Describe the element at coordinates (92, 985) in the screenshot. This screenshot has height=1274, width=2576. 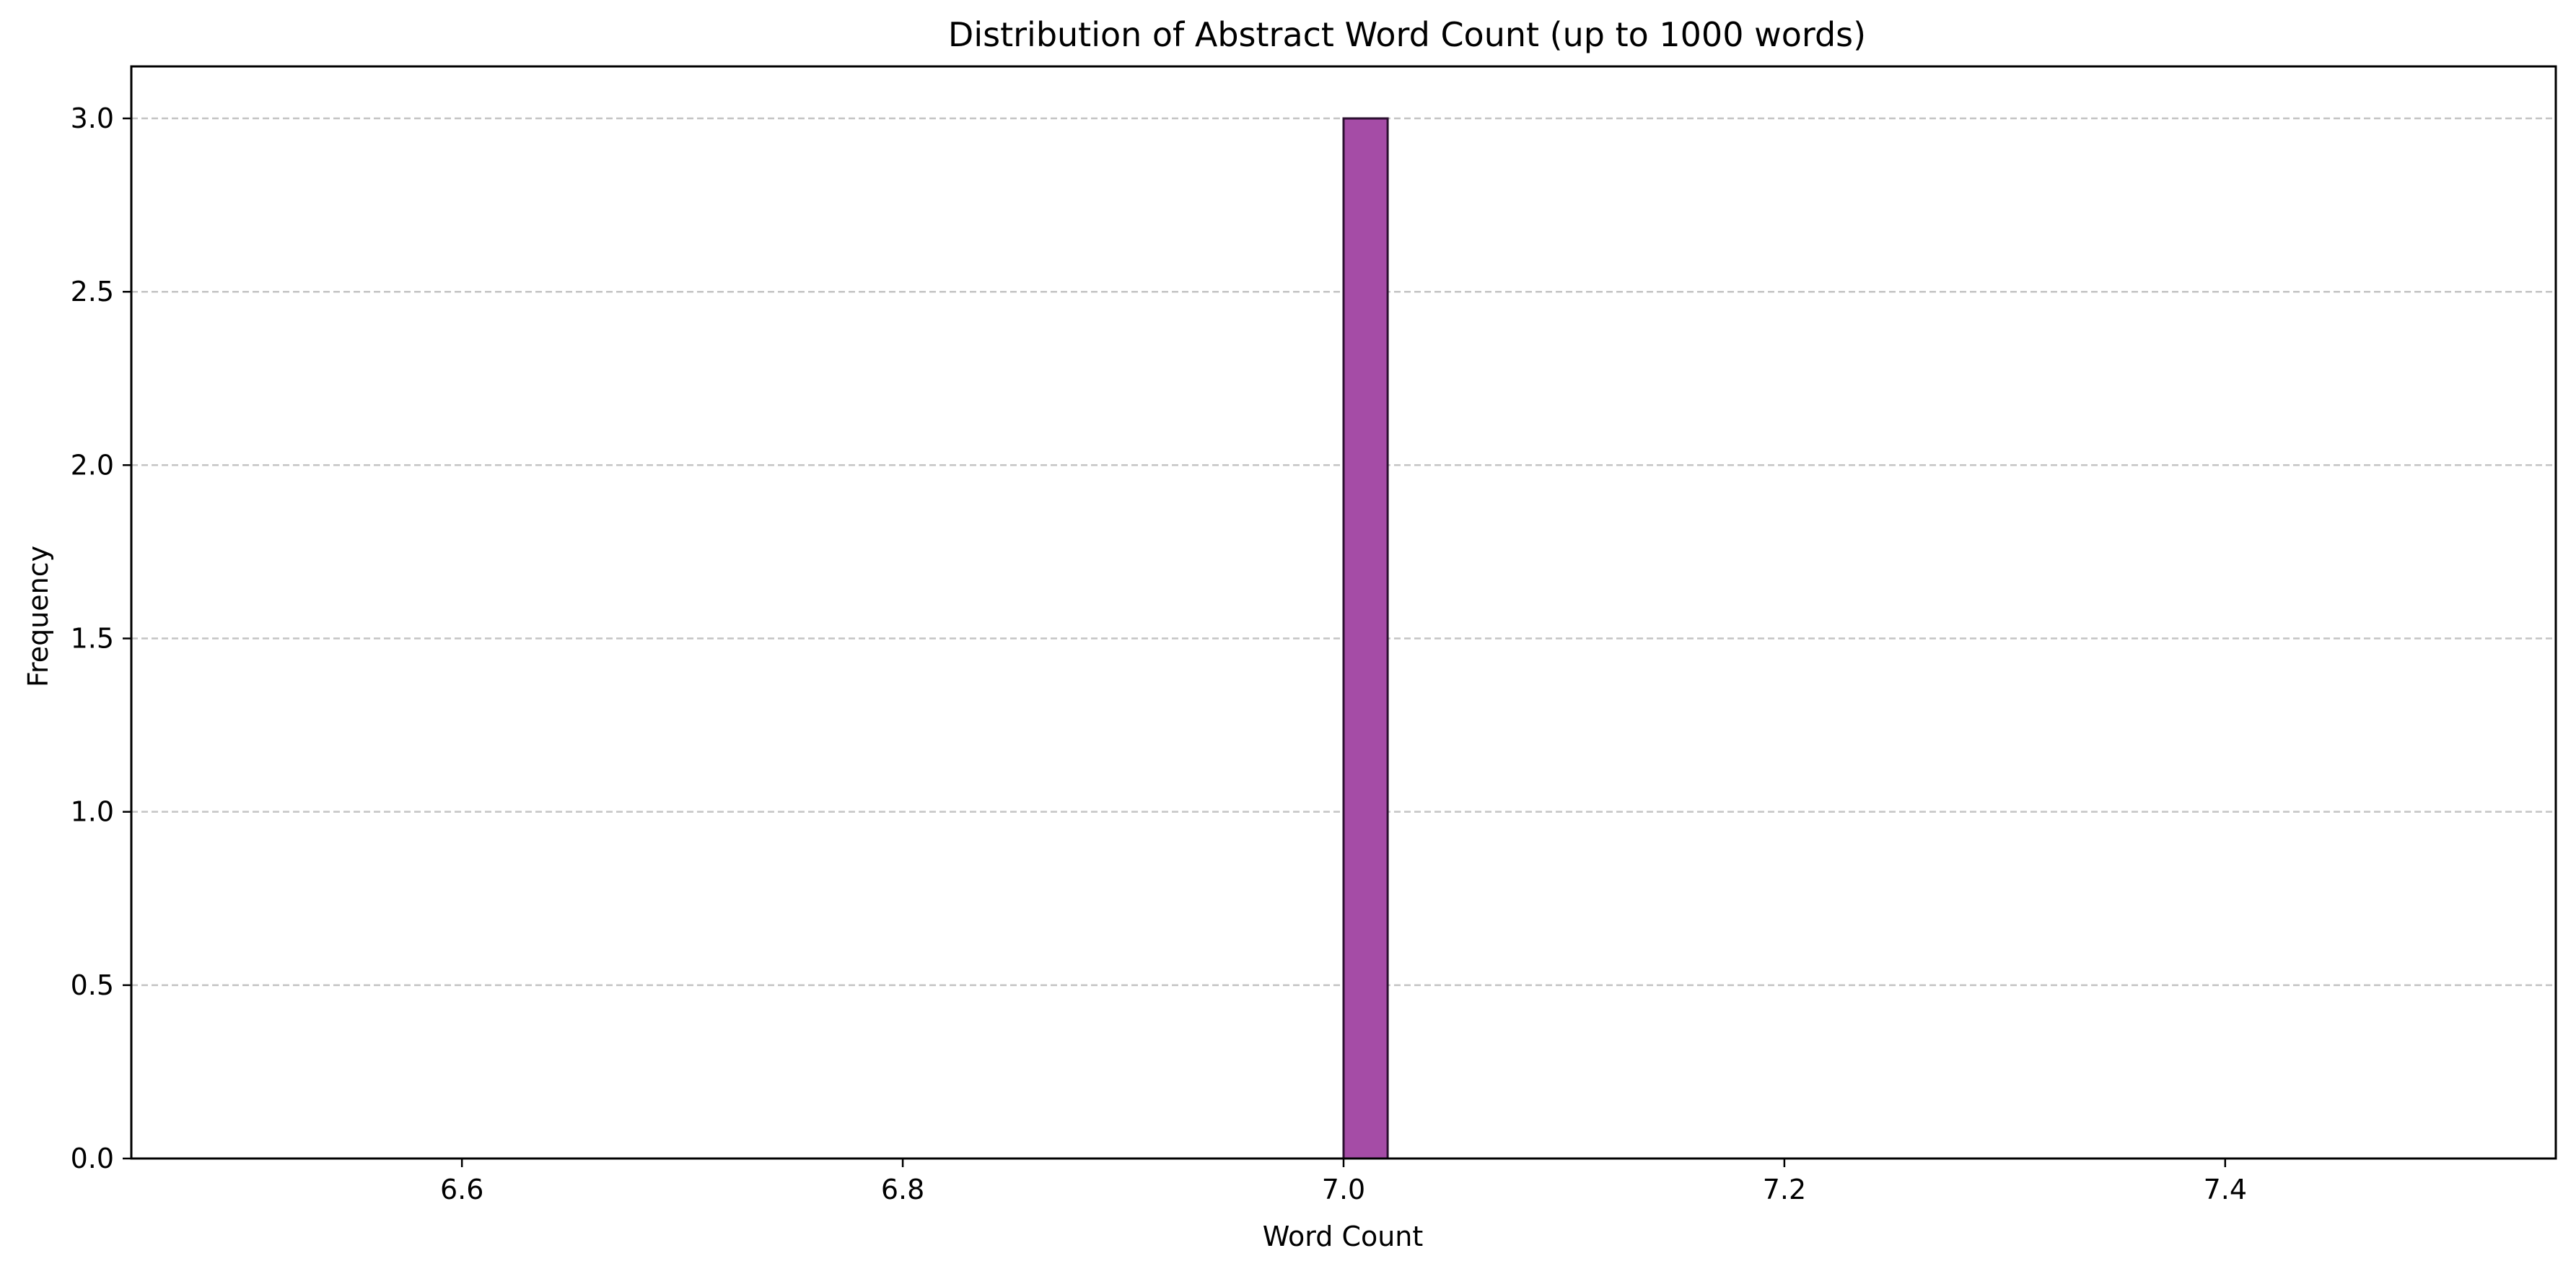
I see `y-tick-label: 0.5` at that location.